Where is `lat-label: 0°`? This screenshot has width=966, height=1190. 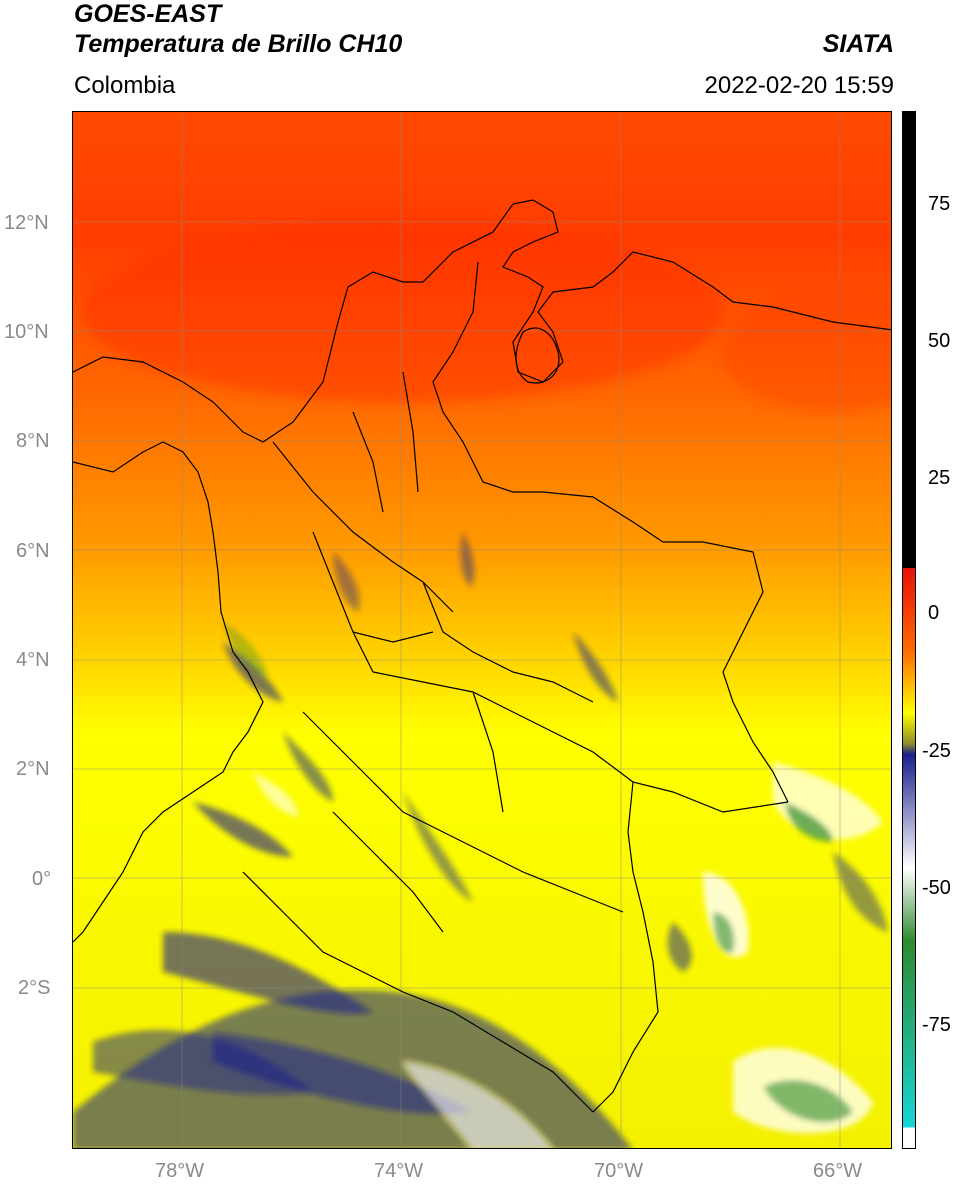 lat-label: 0° is located at coordinates (42, 879).